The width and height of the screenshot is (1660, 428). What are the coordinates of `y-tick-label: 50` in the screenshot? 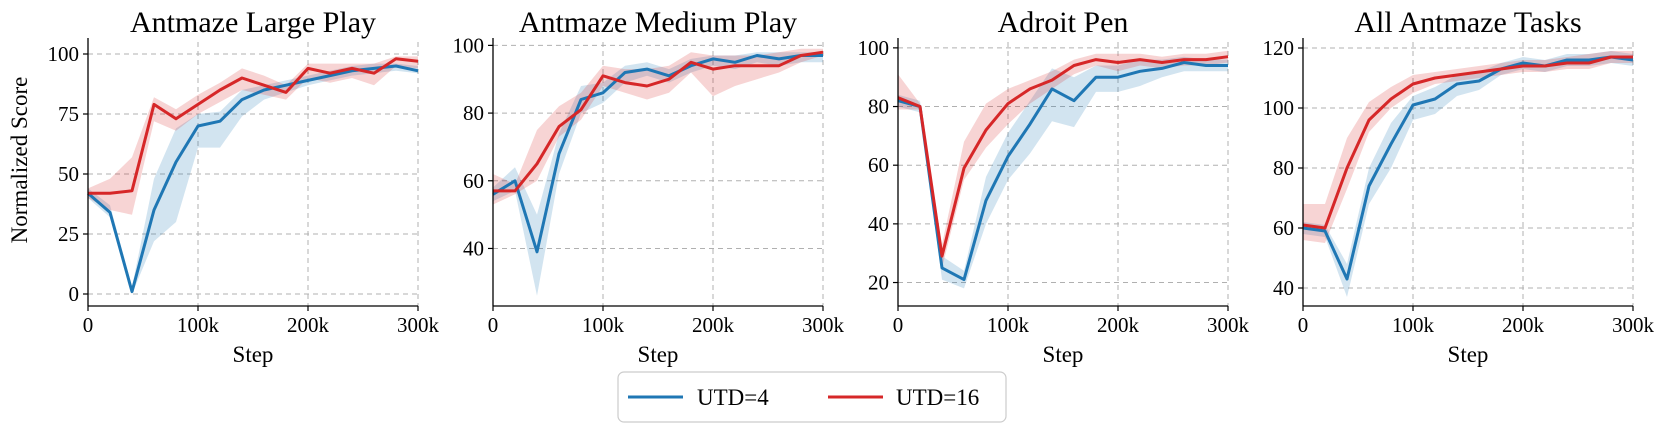 It's located at (68, 174).